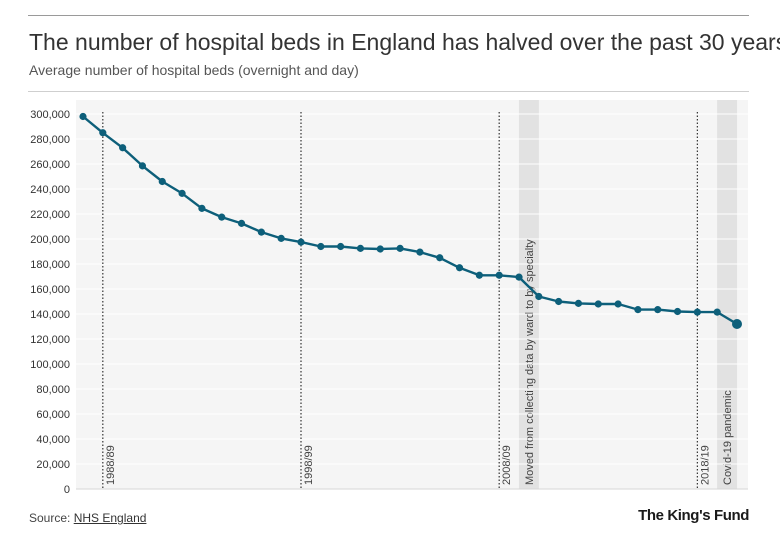 The width and height of the screenshot is (780, 533). I want to click on data-point-2020/21, so click(737, 324).